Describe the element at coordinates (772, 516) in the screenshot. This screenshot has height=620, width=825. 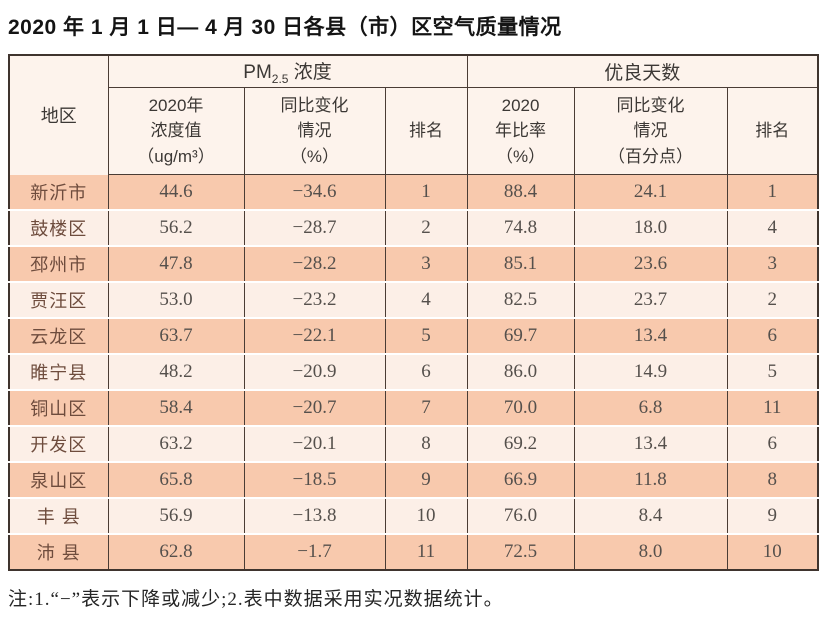
I see `good-rank-cell: 9` at that location.